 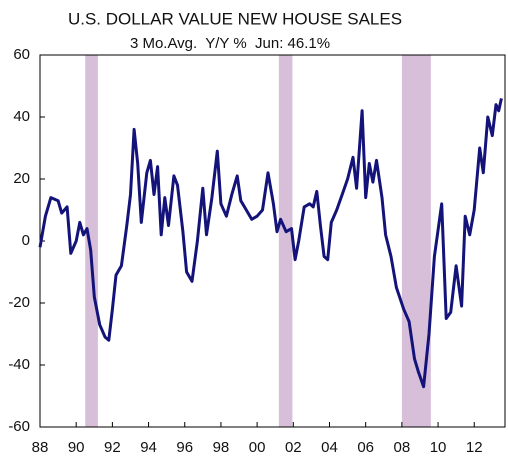 What do you see at coordinates (26, 240) in the screenshot?
I see `y-tick-label: 0` at bounding box center [26, 240].